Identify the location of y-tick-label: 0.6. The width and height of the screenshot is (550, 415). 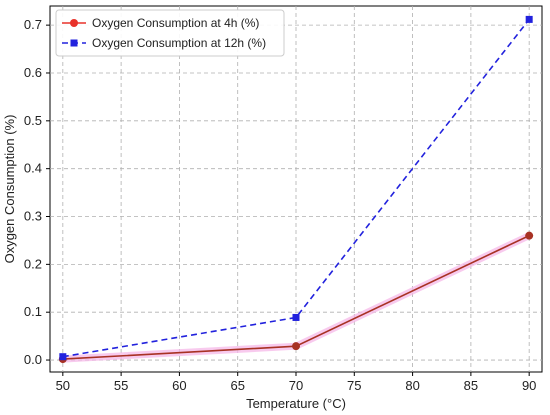
(33, 72).